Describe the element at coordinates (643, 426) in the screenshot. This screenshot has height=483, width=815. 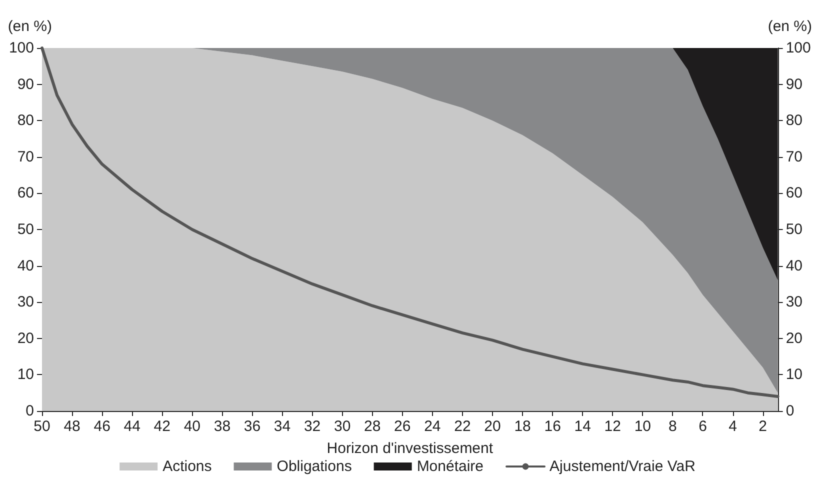
I see `x-tick-label: 10` at that location.